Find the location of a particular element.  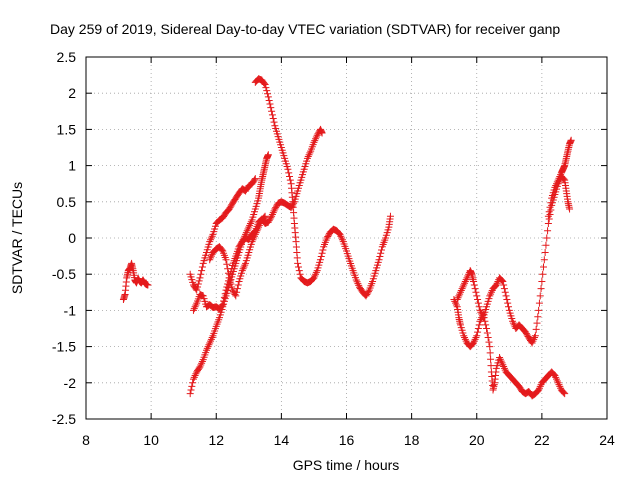

x-tick-label: 10 is located at coordinates (151, 440).